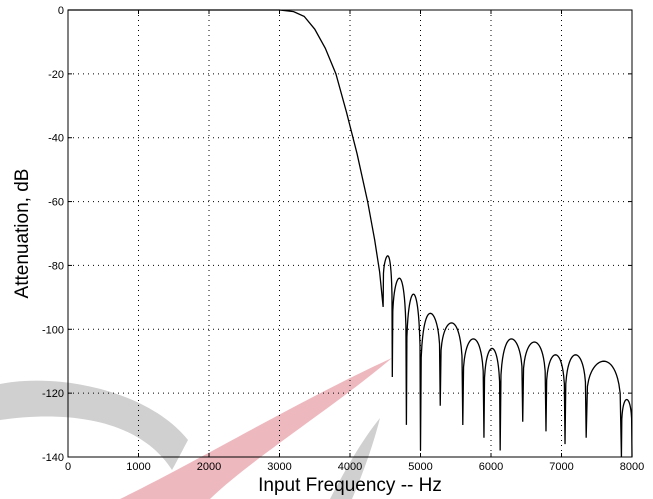 The width and height of the screenshot is (653, 499). Describe the element at coordinates (350, 485) in the screenshot. I see `x-axis-label: Input Frequency -- Hz` at that location.